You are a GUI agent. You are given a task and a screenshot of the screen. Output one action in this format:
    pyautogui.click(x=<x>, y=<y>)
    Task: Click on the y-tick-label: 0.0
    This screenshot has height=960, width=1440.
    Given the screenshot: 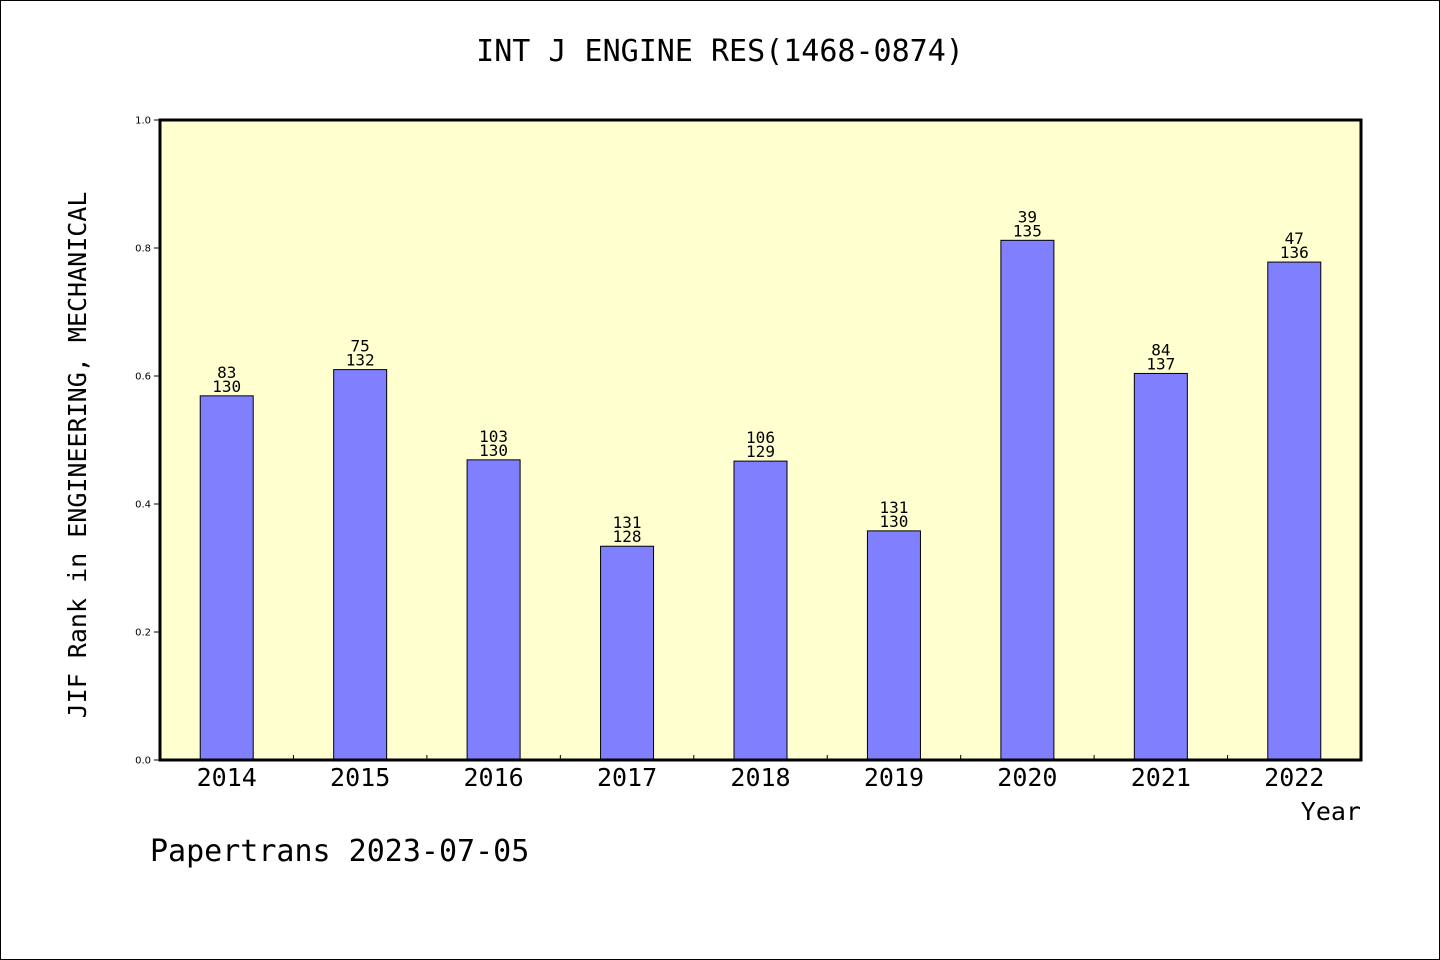 What is the action you would take?
    pyautogui.click(x=143, y=761)
    